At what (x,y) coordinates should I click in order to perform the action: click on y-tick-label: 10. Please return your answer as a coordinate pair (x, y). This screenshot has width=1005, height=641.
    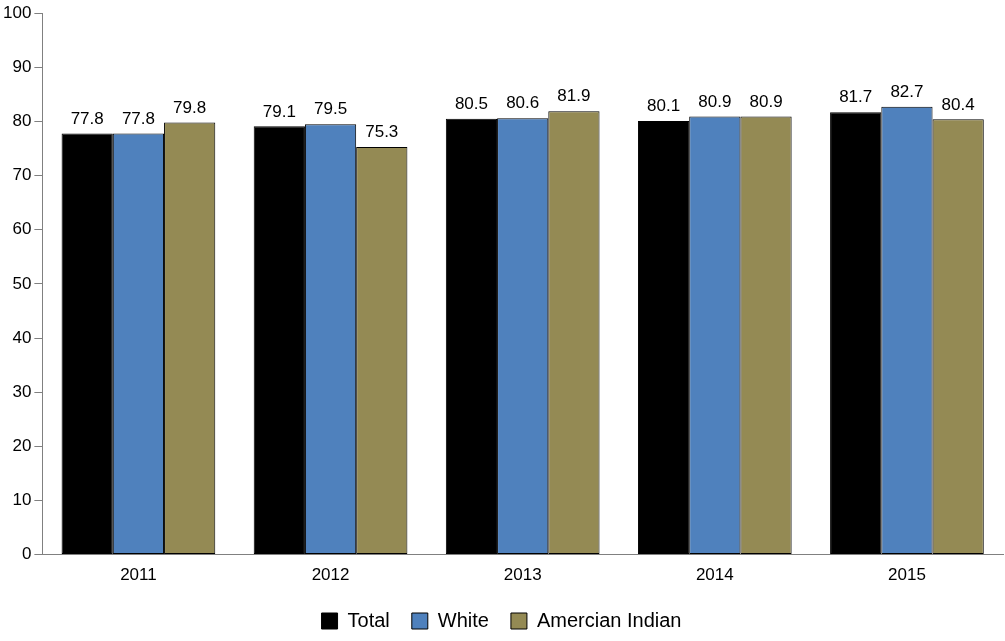
    Looking at the image, I should click on (22, 500).